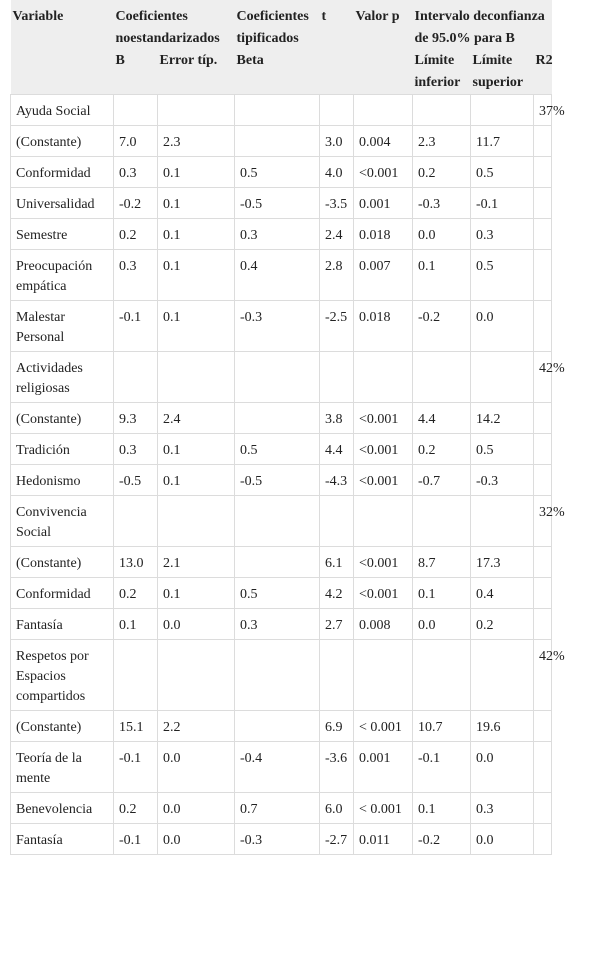  Describe the element at coordinates (337, 172) in the screenshot. I see `cell-t: 4.0` at that location.